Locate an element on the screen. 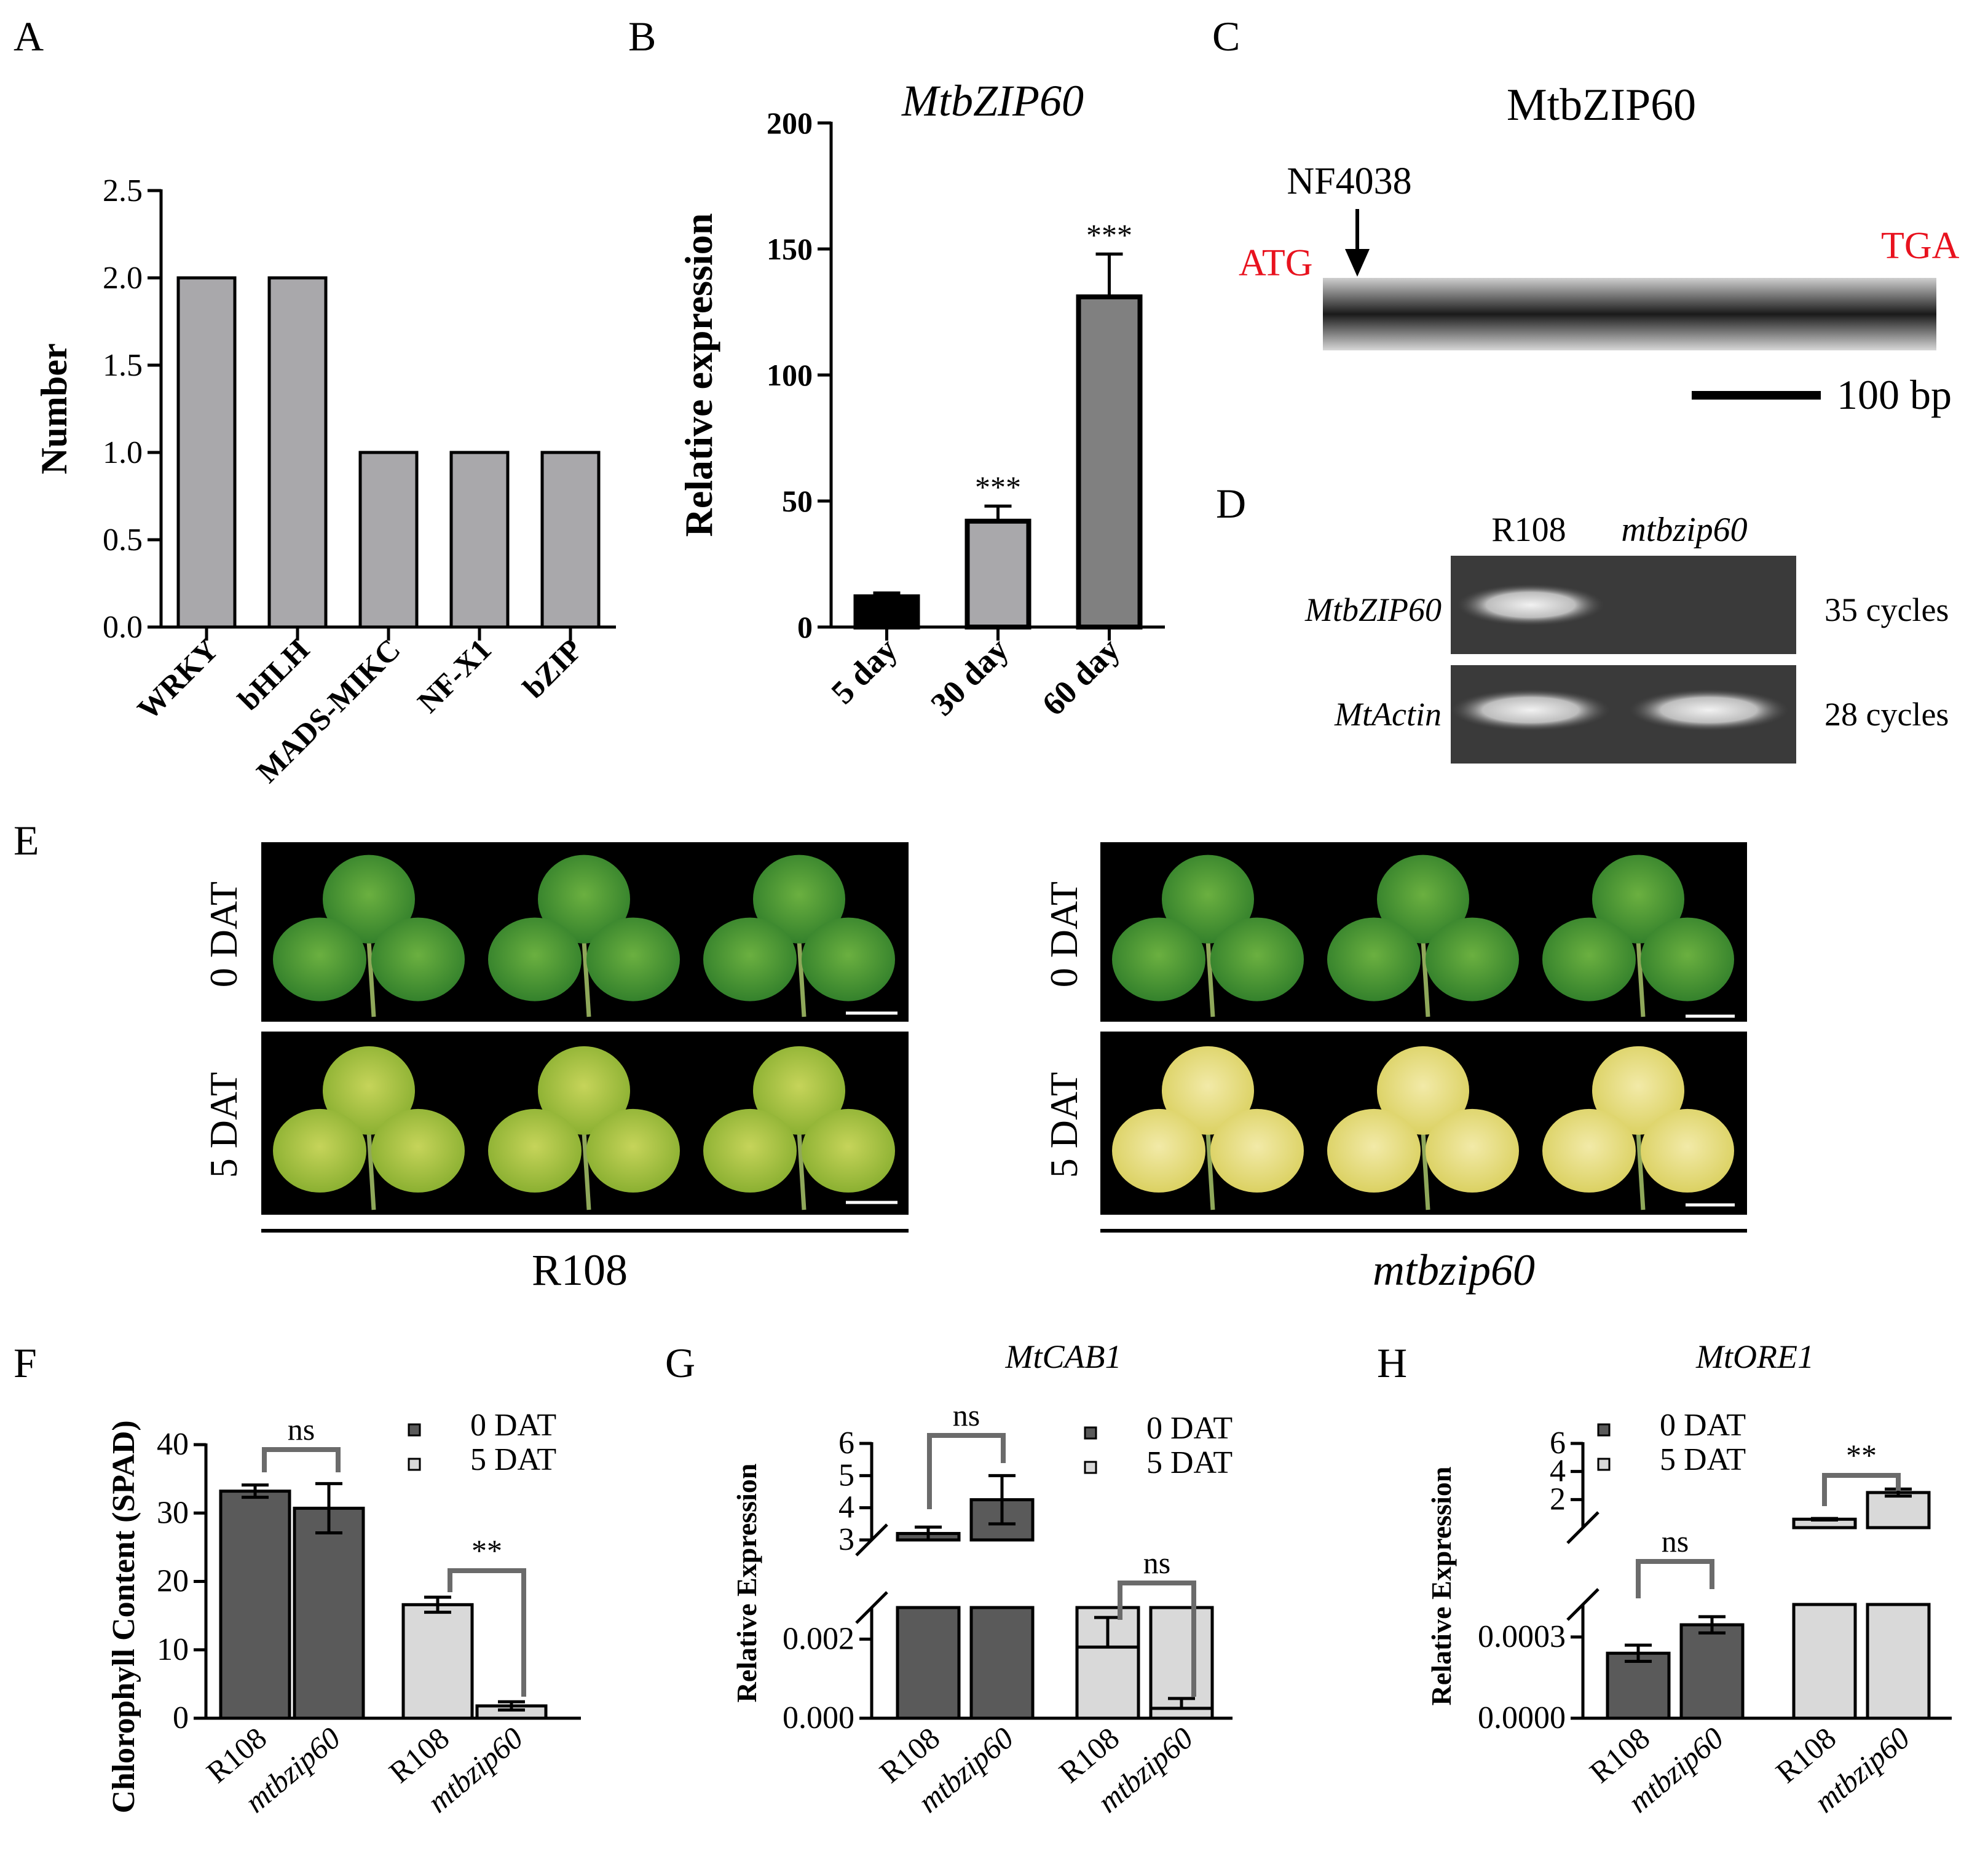  y-tick-label: 0.0000 is located at coordinates (1522, 1717).